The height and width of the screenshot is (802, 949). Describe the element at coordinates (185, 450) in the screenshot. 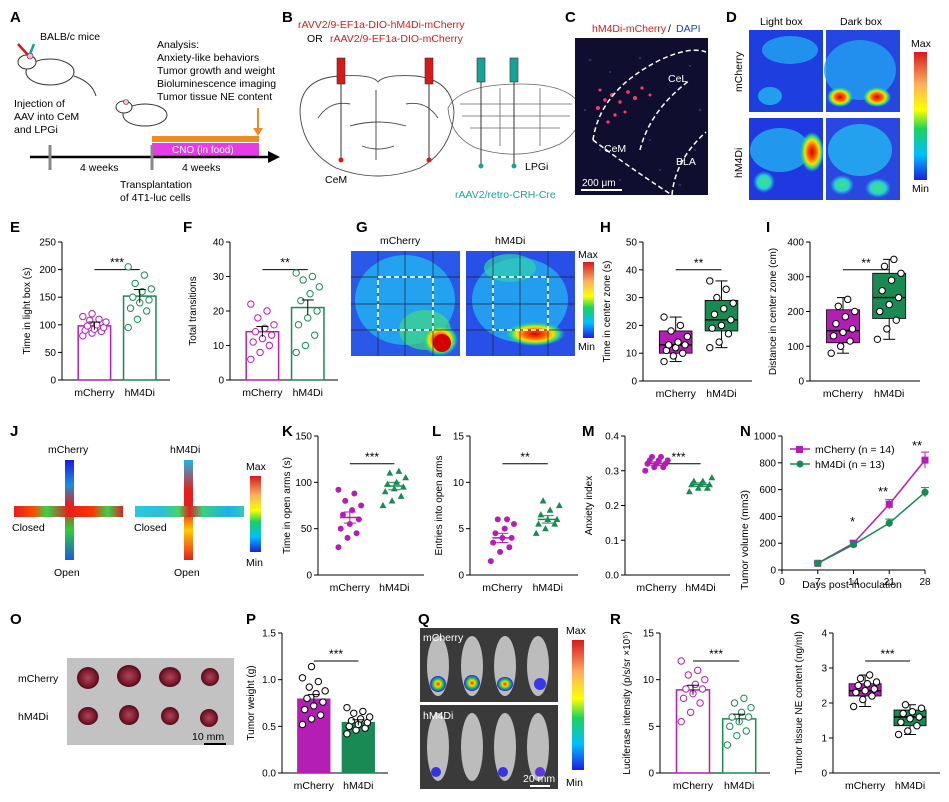

I see `j-row-hm4di: hM4Di` at that location.